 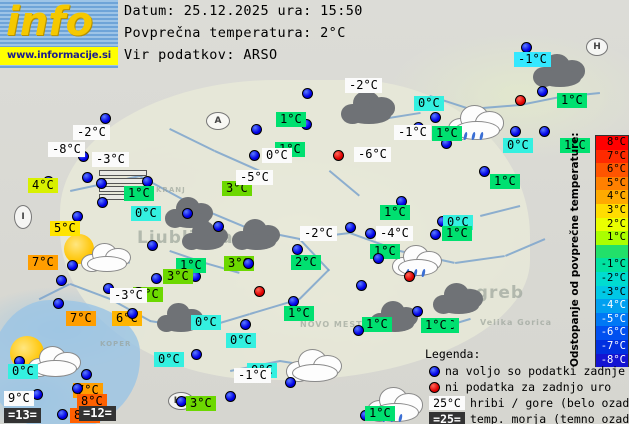 What do you see at coordinates (612, 292) in the screenshot?
I see `scale-tick: -3°C` at bounding box center [612, 292].